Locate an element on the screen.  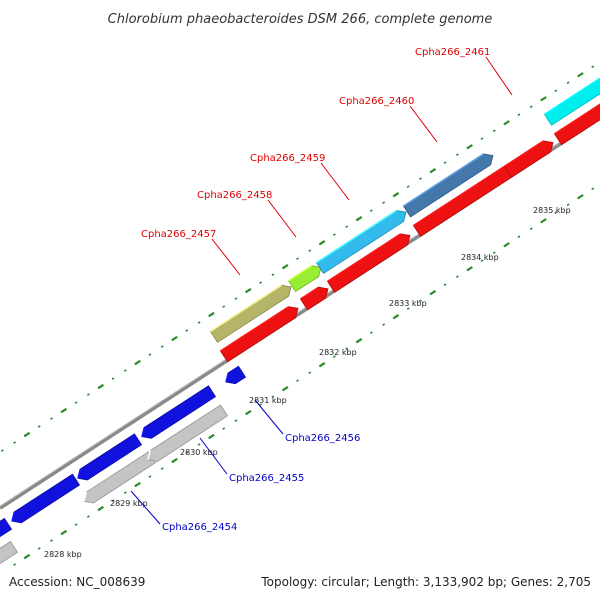
accession-label: Accession: NC_008639 is located at coordinates (77, 582).